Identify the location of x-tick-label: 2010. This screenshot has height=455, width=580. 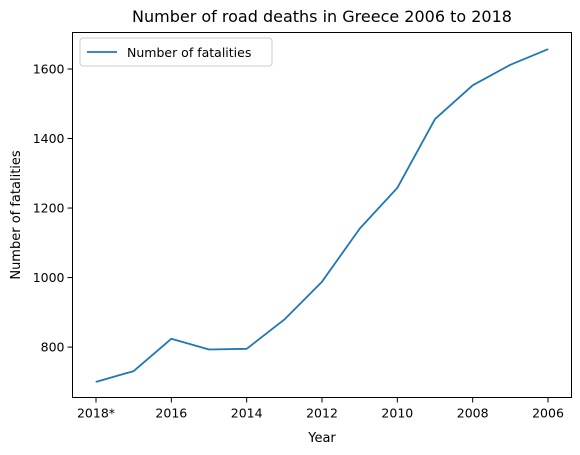
(397, 413).